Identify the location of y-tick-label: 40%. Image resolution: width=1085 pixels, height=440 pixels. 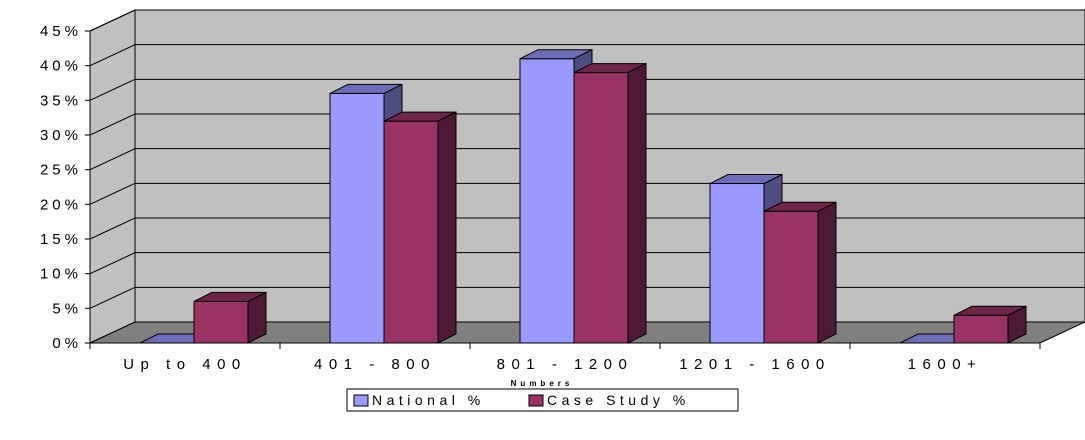
(61, 66).